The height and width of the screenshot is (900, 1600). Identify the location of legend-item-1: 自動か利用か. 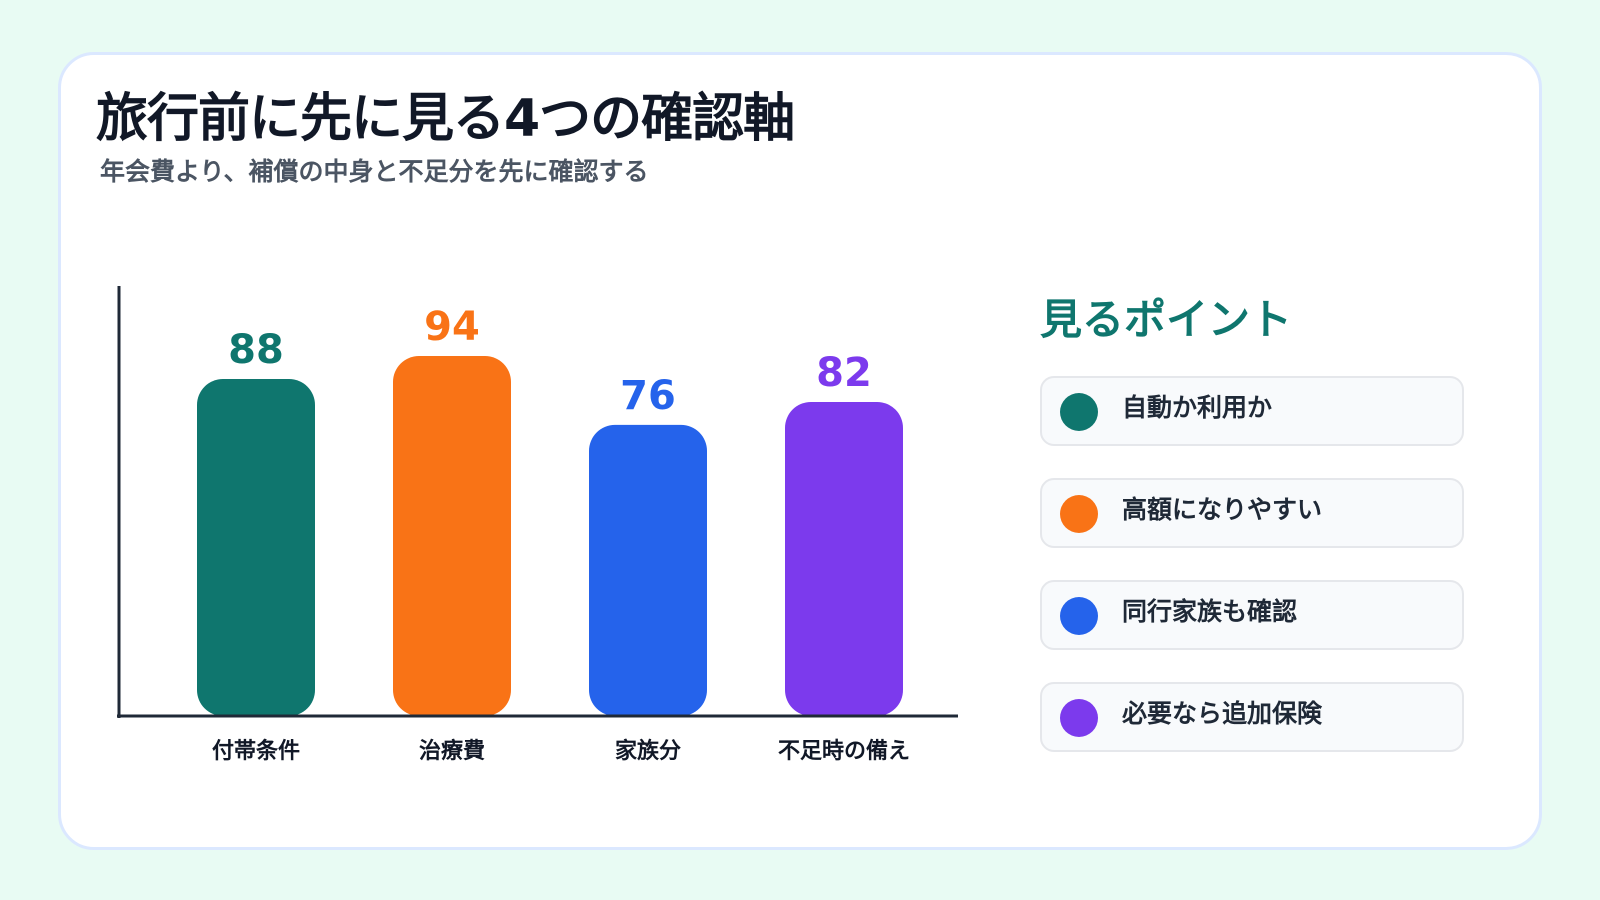
(1252, 411).